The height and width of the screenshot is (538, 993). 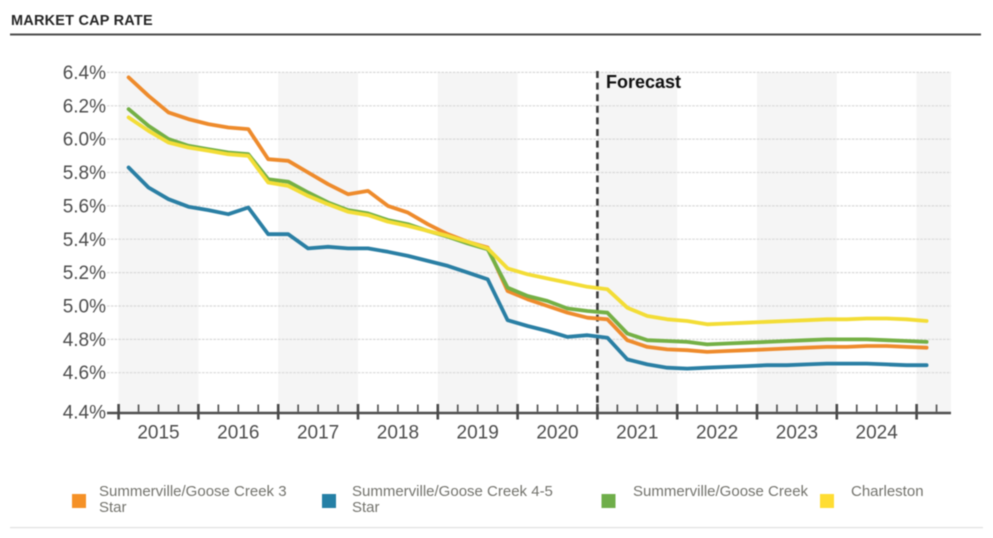 What do you see at coordinates (193, 491) in the screenshot?
I see `svg-text: Summerville/Goose Creek 3` at bounding box center [193, 491].